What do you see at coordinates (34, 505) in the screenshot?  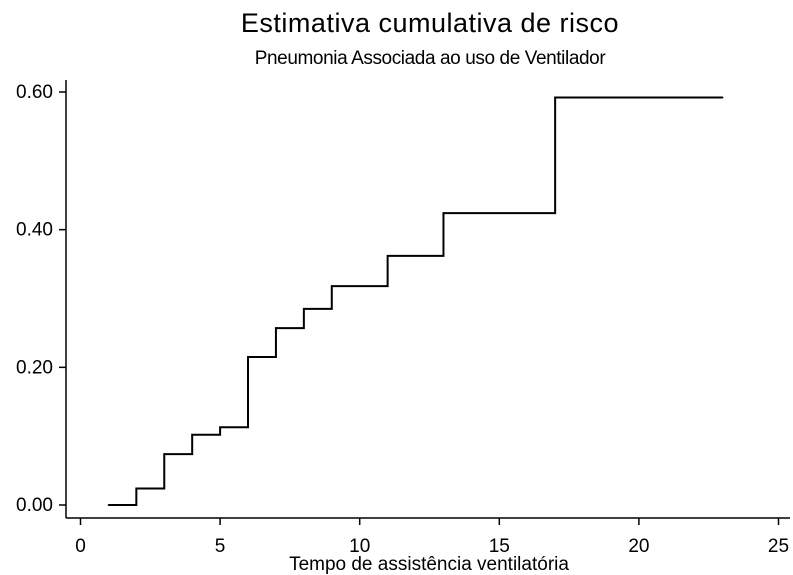 I see `y-tick-label: 0.00` at bounding box center [34, 505].